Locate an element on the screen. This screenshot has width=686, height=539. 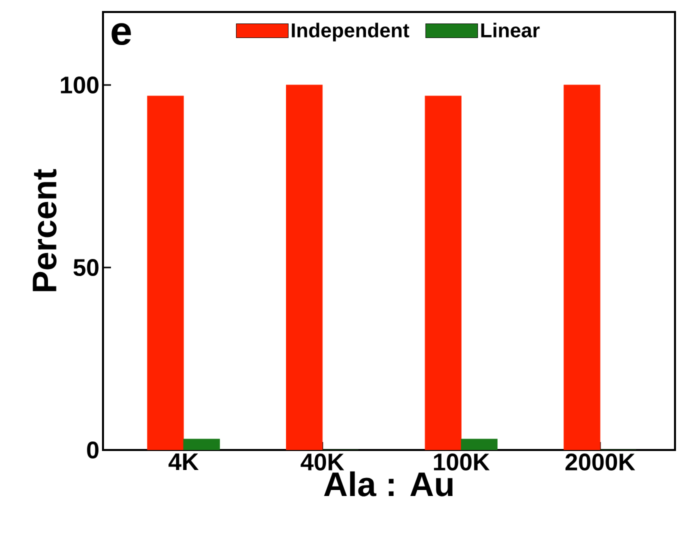
annotation: e is located at coordinates (121, 34).